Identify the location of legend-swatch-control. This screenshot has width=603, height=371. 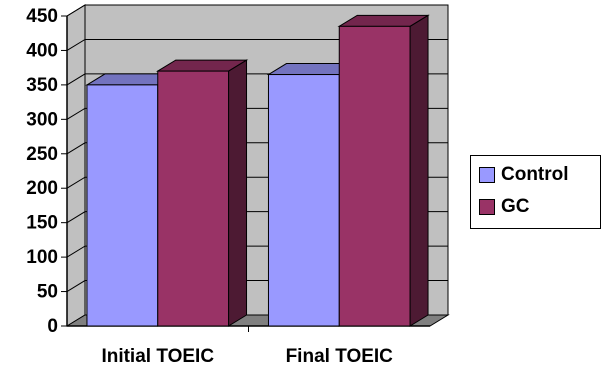
(487, 175).